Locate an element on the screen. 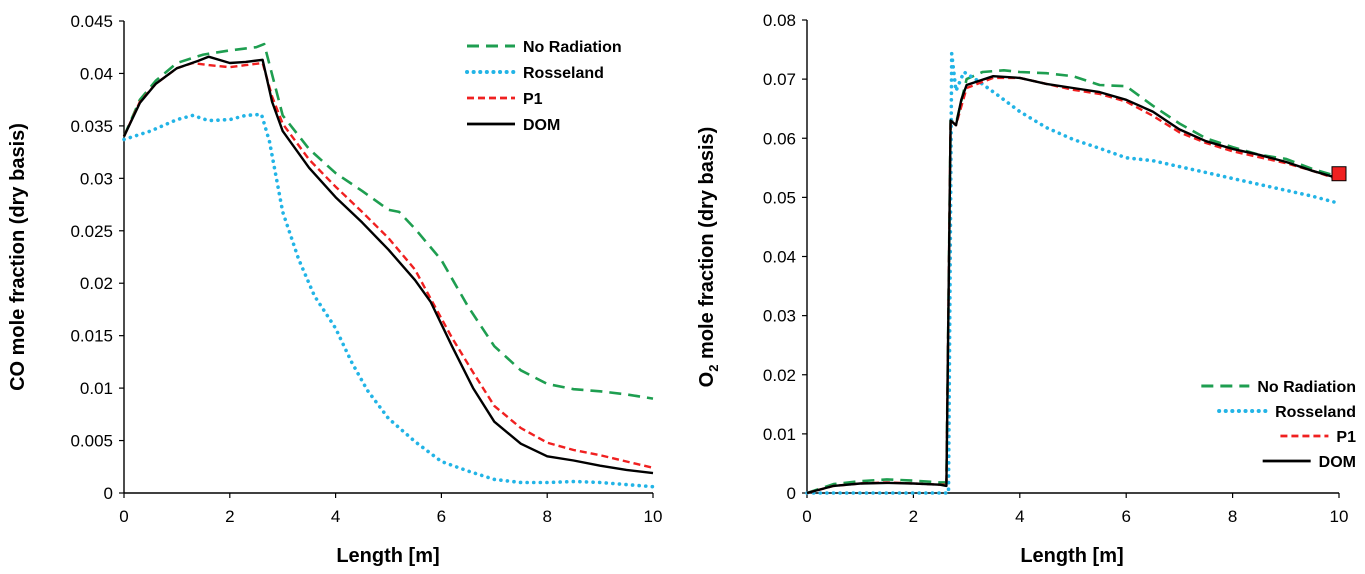 The height and width of the screenshot is (574, 1365). co-y-tick-label: 0.005 is located at coordinates (91, 441).